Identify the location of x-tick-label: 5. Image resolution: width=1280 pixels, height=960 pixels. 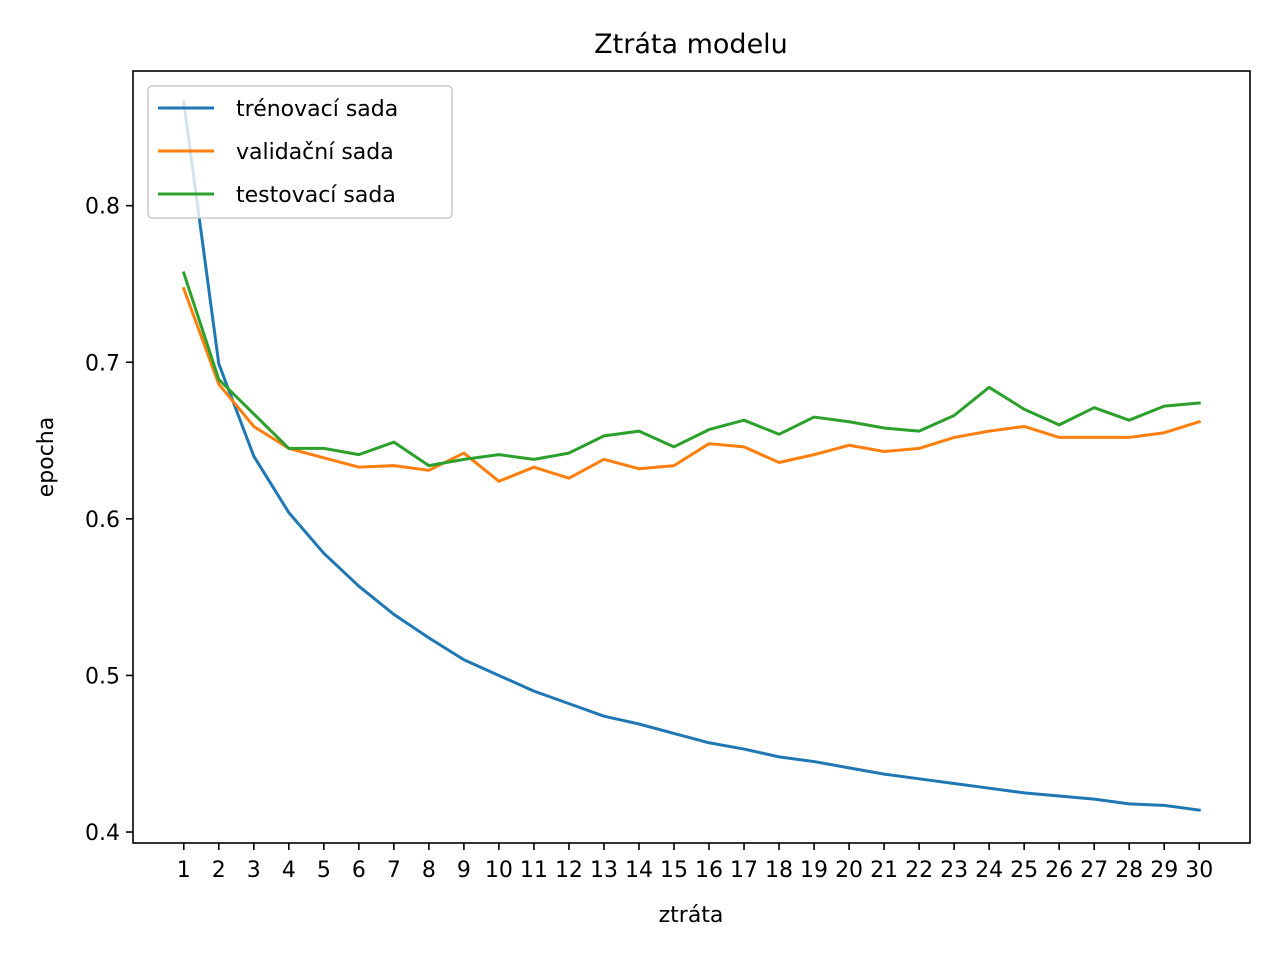
(324, 870).